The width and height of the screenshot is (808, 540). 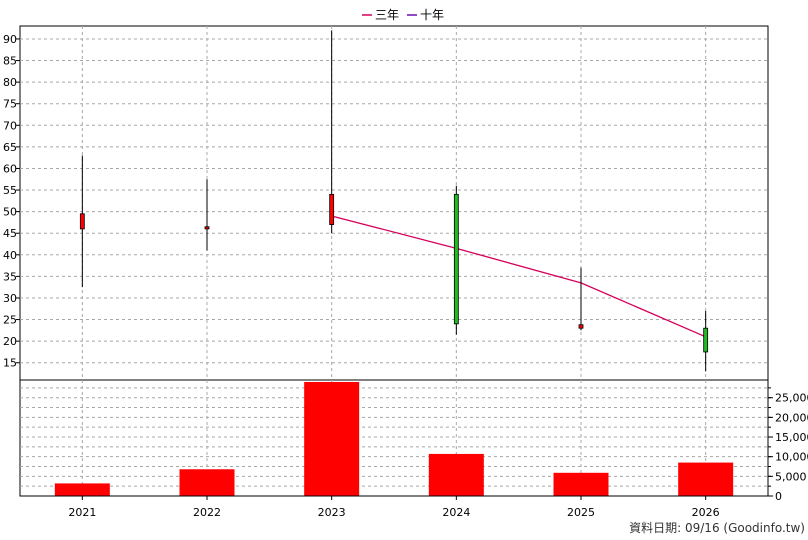 What do you see at coordinates (456, 512) in the screenshot?
I see `x-tick-label: 2024` at bounding box center [456, 512].